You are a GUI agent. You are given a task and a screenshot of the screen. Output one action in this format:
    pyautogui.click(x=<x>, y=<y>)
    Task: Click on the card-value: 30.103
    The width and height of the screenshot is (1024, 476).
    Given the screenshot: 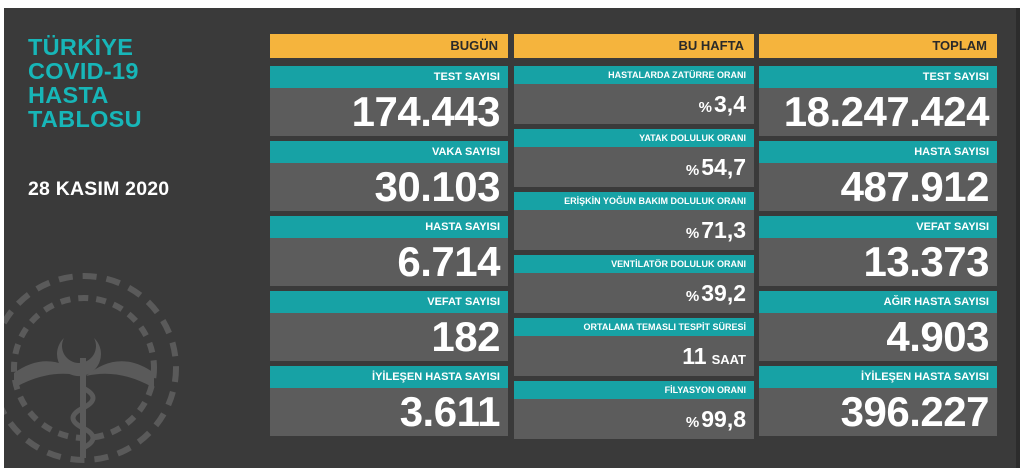 What is the action you would take?
    pyautogui.click(x=389, y=187)
    